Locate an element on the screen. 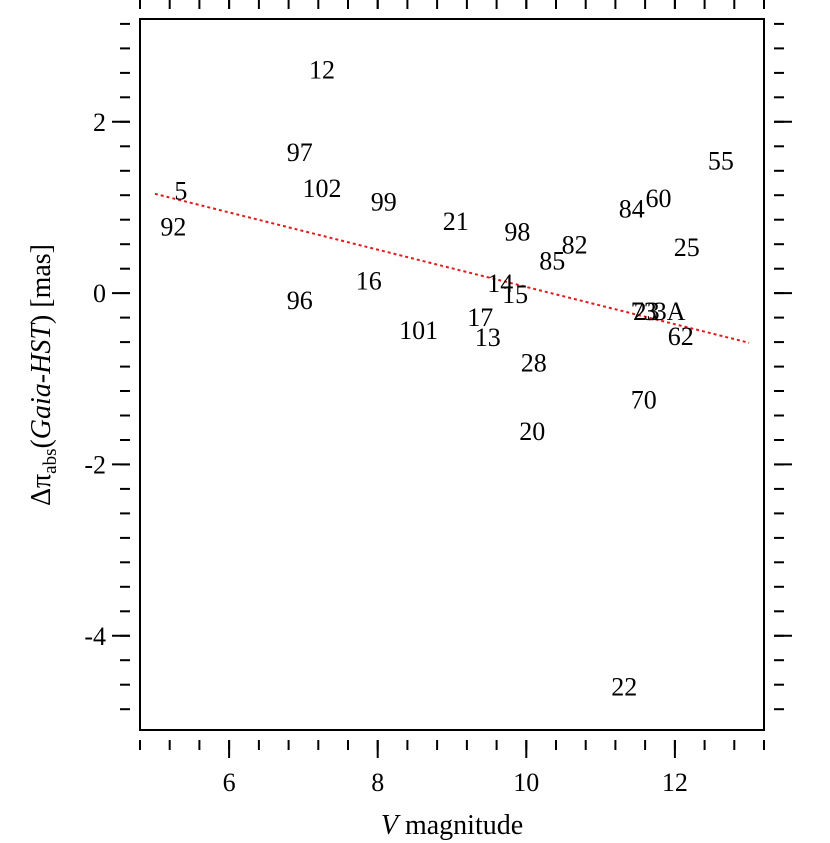 The width and height of the screenshot is (830, 843). data-point-99: 99 is located at coordinates (384, 202).